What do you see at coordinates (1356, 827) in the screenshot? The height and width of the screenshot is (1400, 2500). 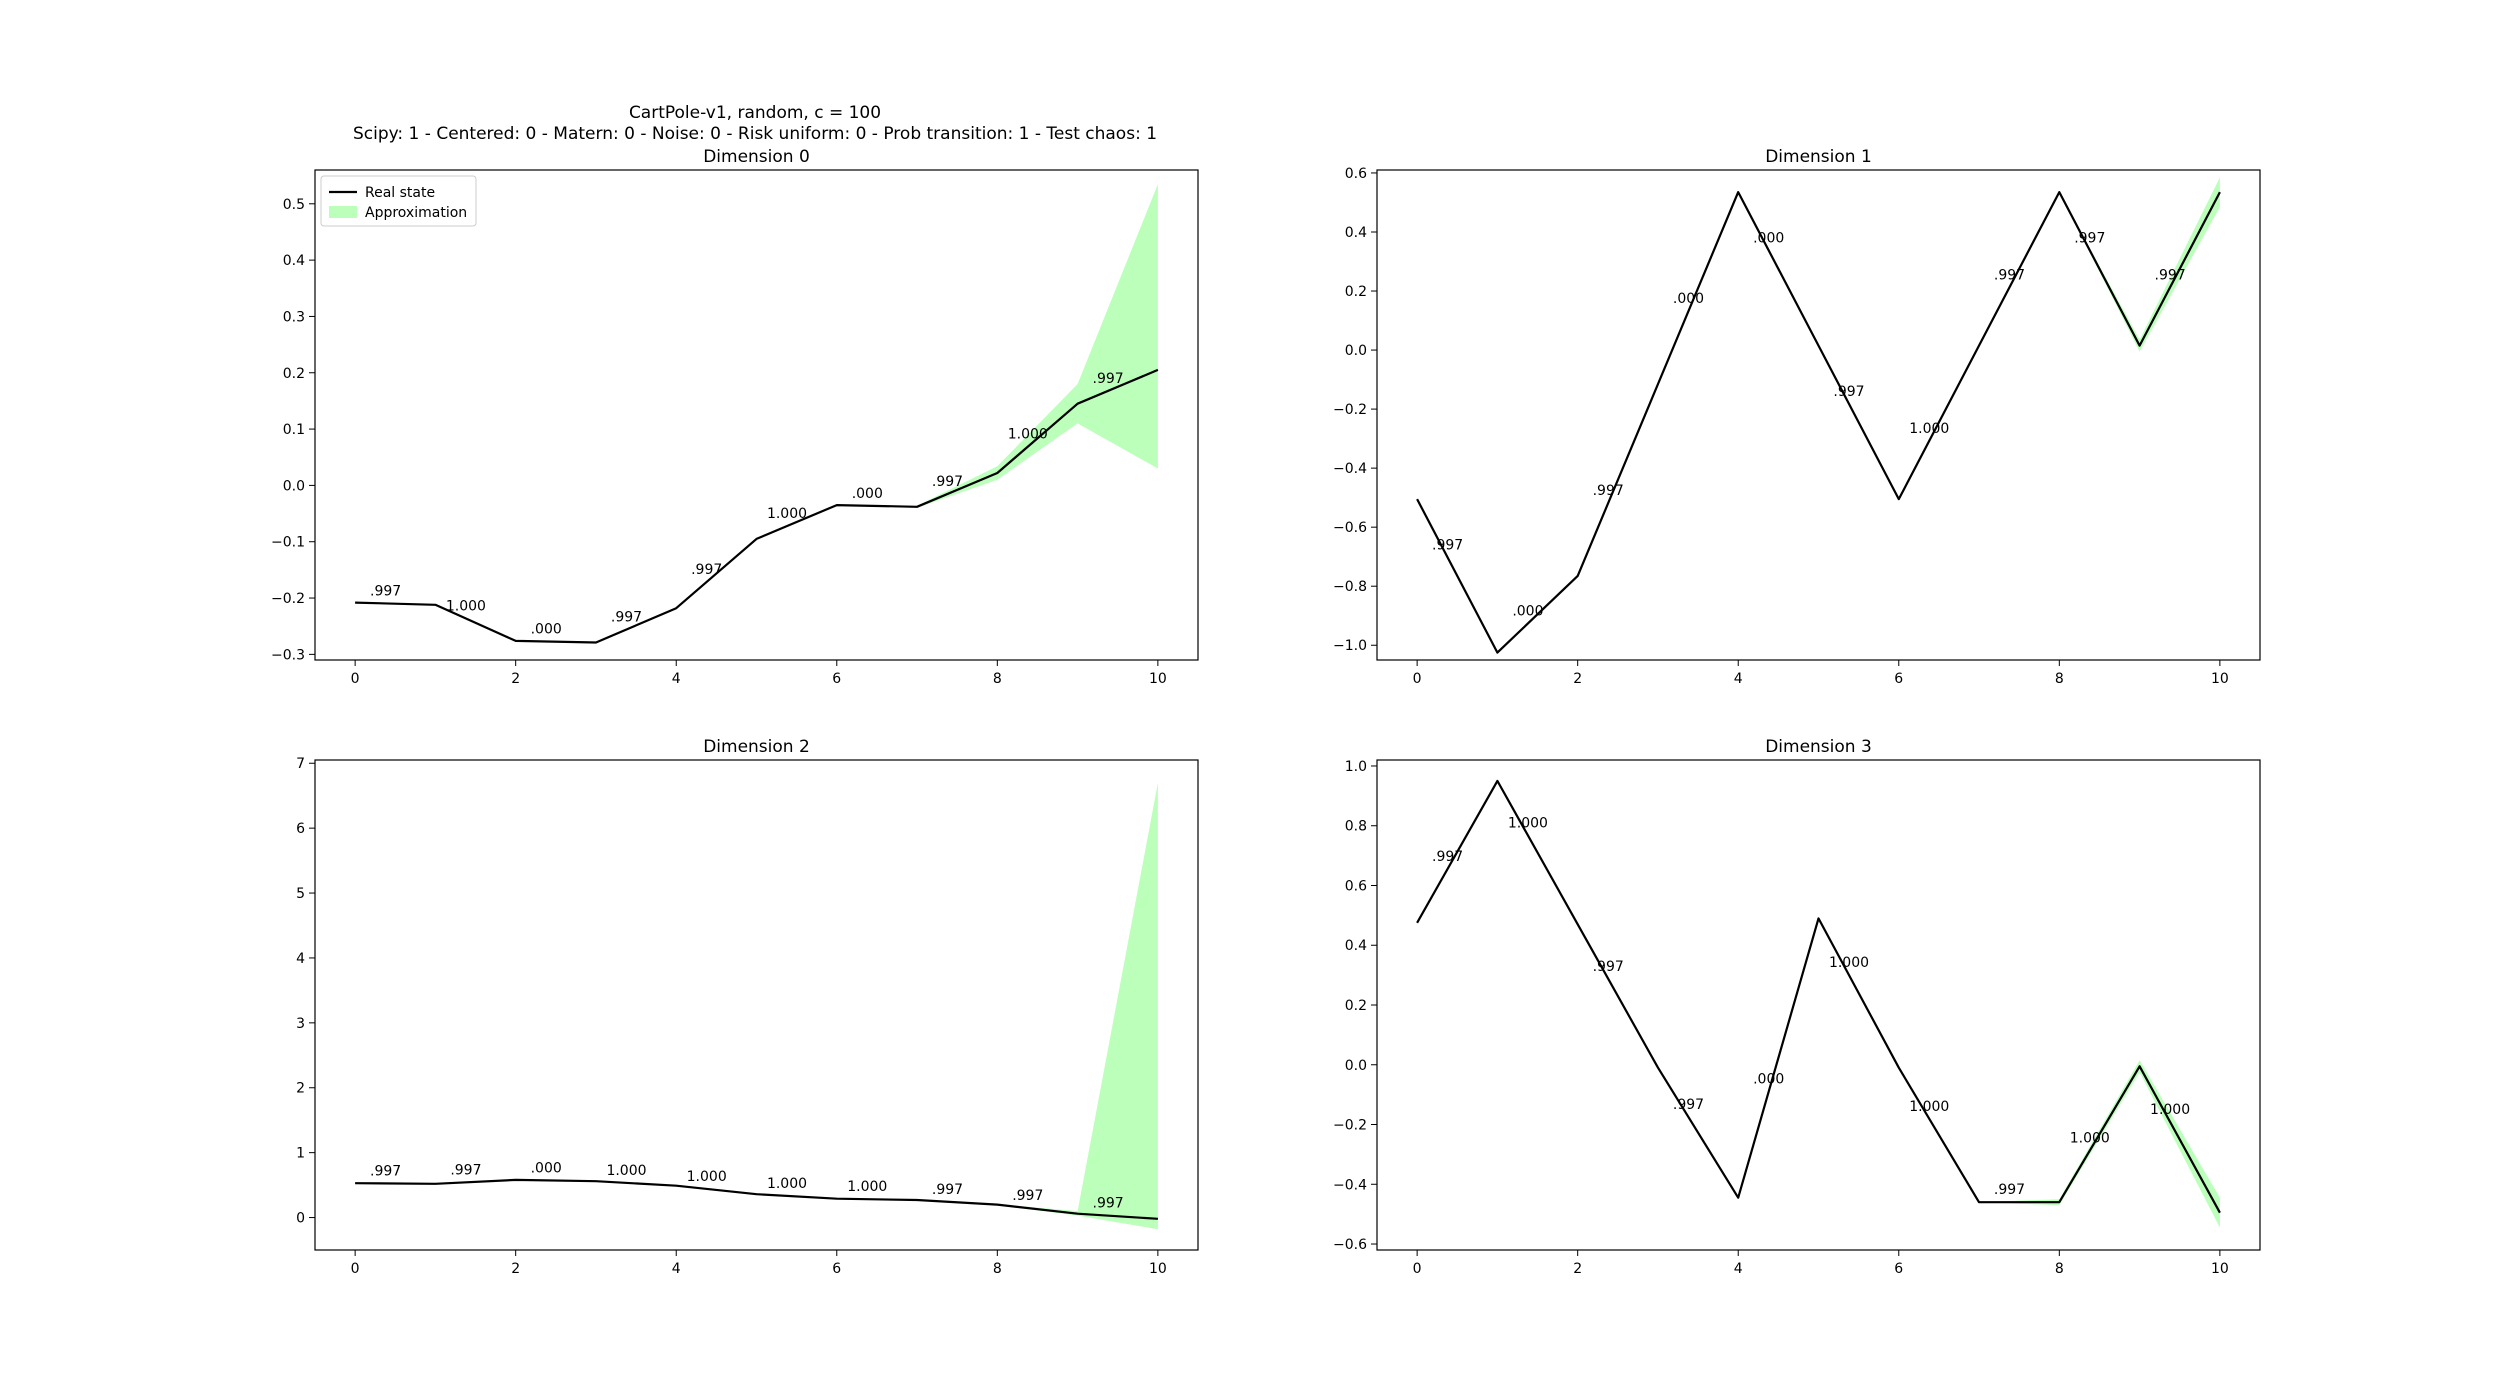 I see `y-tick-label: 0.8` at bounding box center [1356, 827].